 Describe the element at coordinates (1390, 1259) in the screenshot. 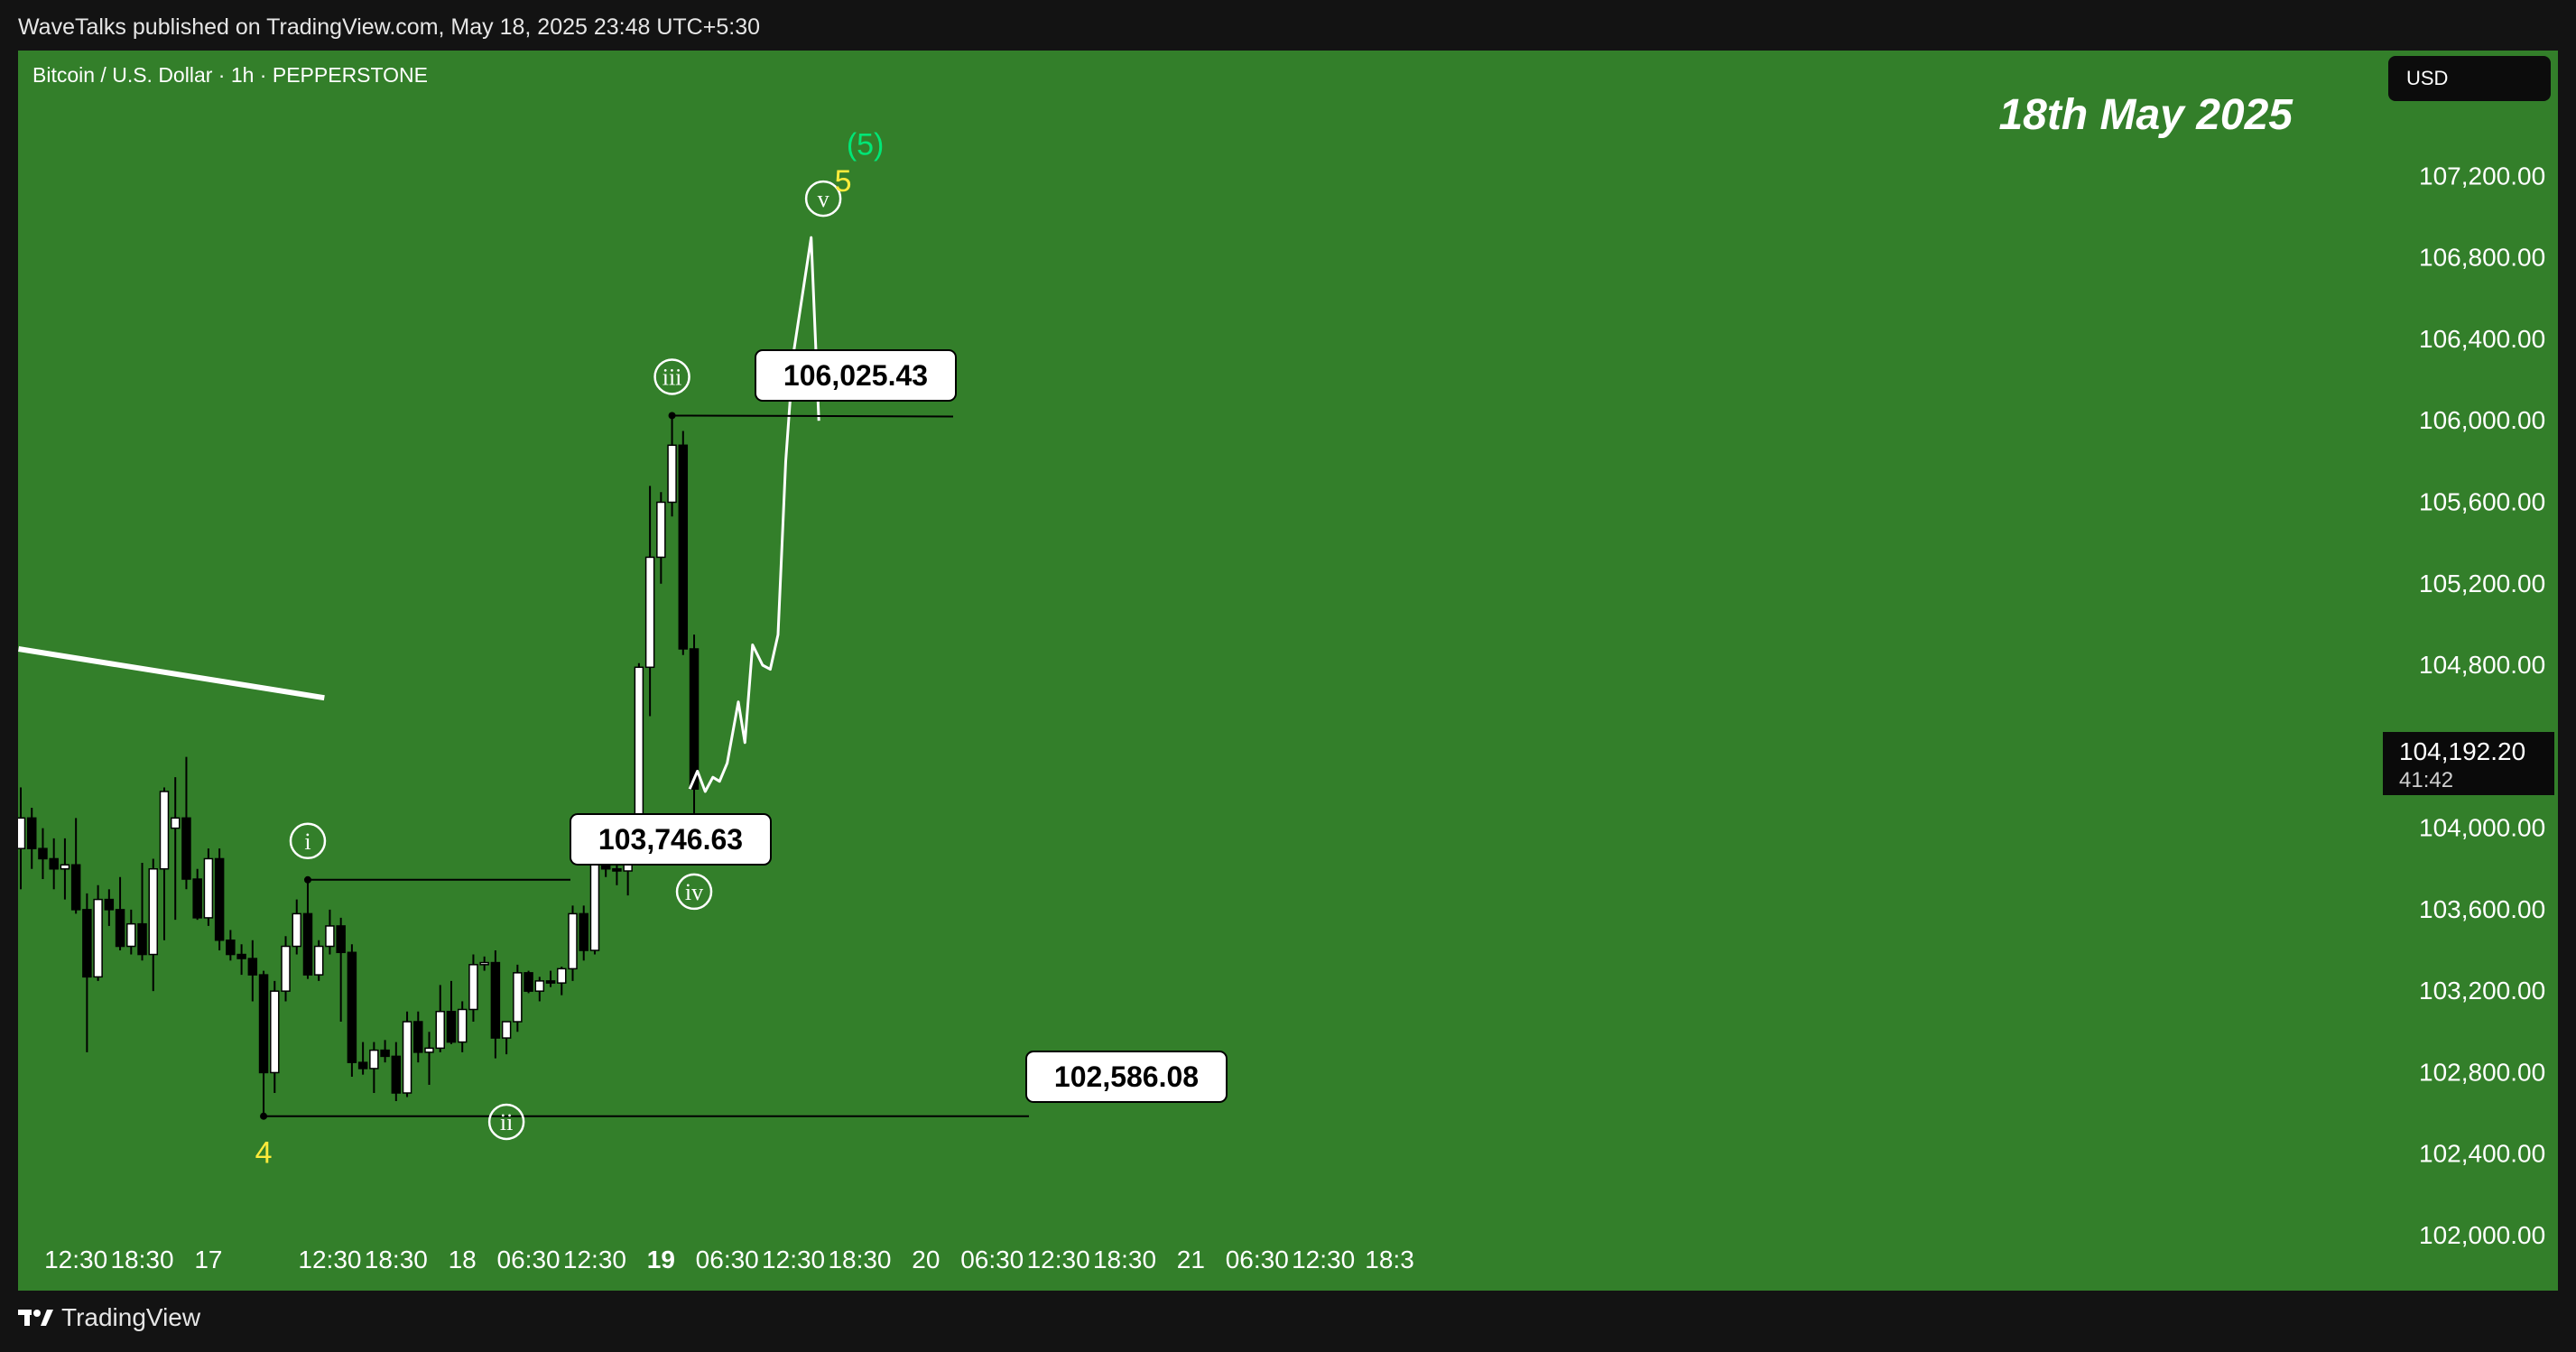

I see `x-tick-label: 18:3` at that location.